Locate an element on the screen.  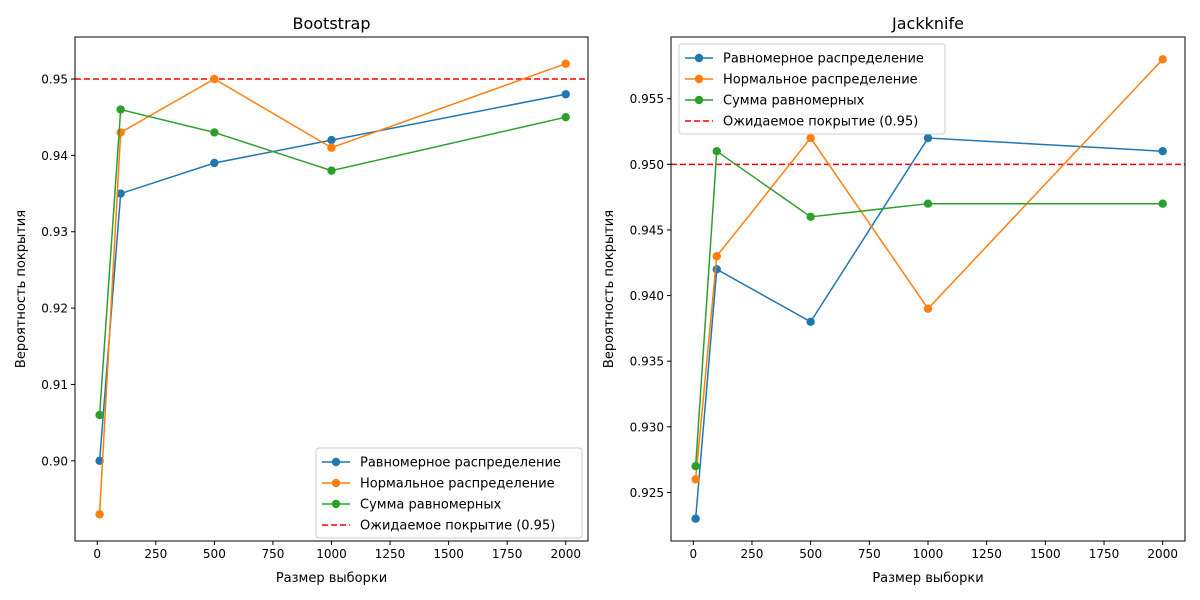
y-tick-label: 0.92 is located at coordinates (54, 309).